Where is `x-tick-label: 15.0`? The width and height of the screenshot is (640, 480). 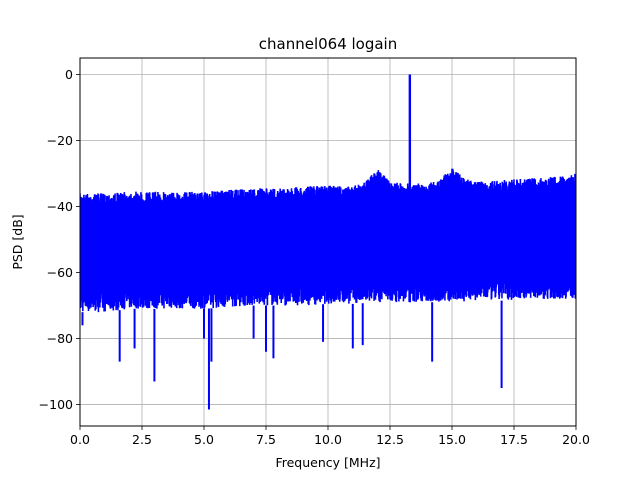
x-tick-label: 15.0 is located at coordinates (452, 439).